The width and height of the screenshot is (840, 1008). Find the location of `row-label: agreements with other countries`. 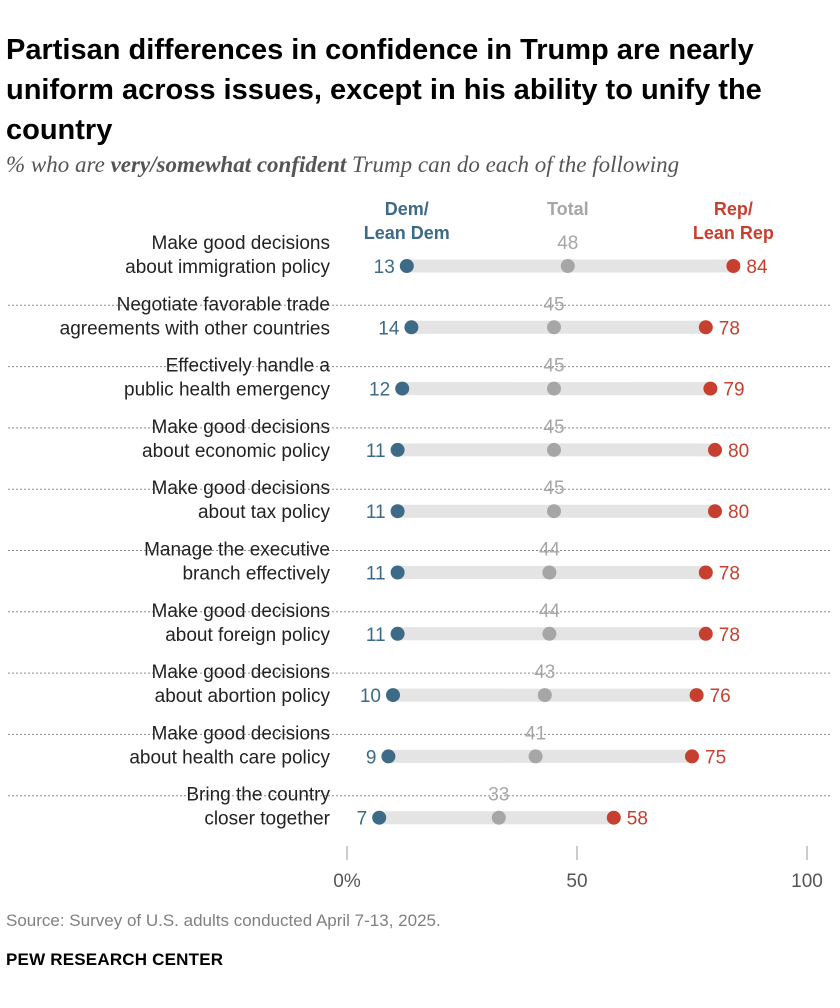

row-label: agreements with other countries is located at coordinates (195, 328).